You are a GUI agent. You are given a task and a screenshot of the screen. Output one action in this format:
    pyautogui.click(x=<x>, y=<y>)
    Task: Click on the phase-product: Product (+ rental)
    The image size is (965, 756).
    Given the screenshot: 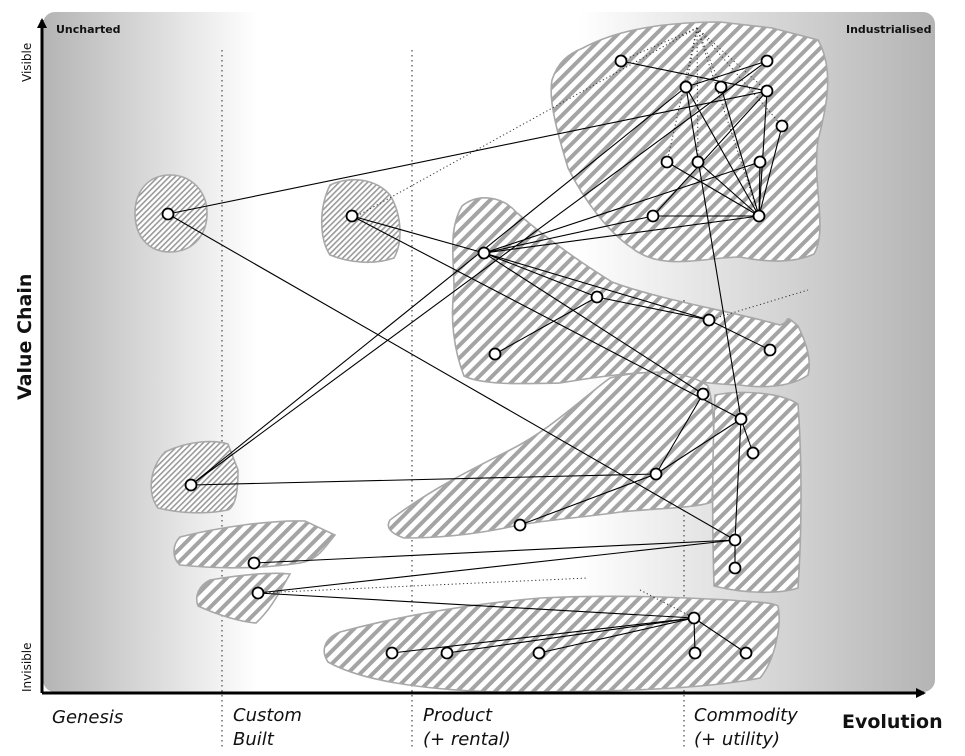 What is the action you would take?
    pyautogui.click(x=467, y=728)
    